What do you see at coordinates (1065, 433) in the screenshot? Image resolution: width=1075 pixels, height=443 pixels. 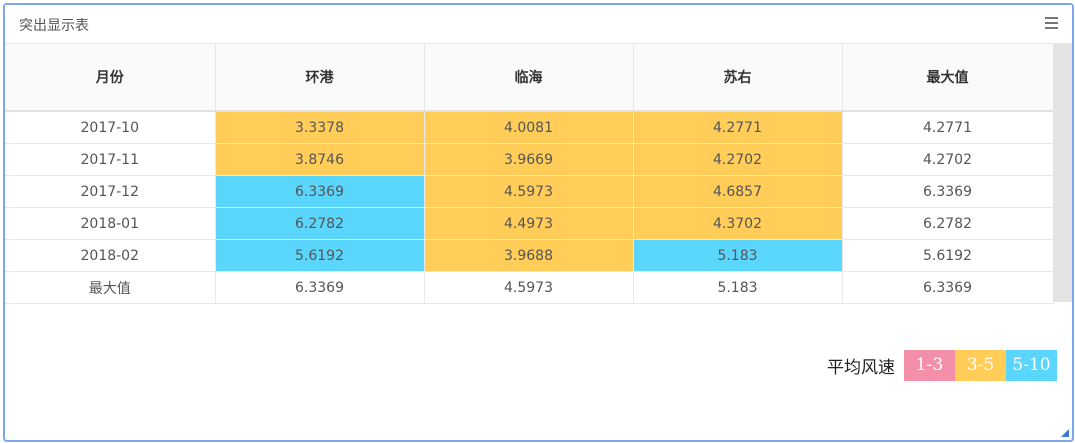 I see `resize-handle-icon` at bounding box center [1065, 433].